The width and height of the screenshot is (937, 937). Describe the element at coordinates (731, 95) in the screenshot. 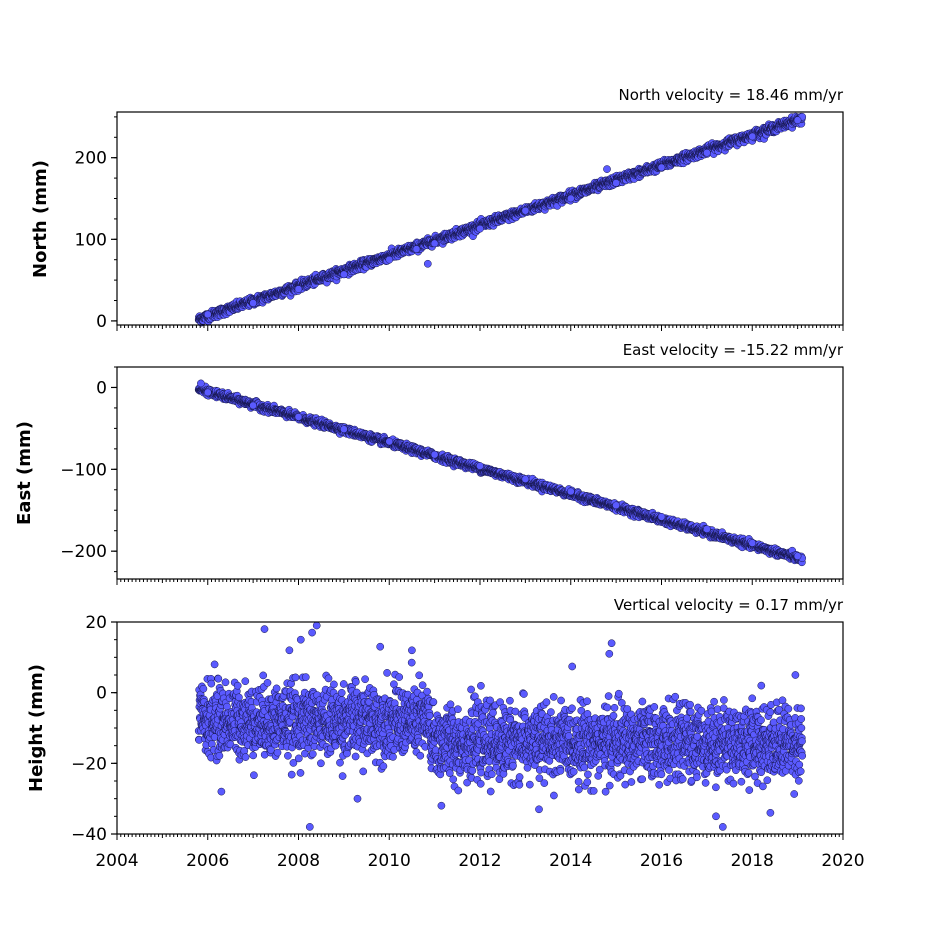

I see `north-title: North velocity = 18.46 mm/yr` at that location.